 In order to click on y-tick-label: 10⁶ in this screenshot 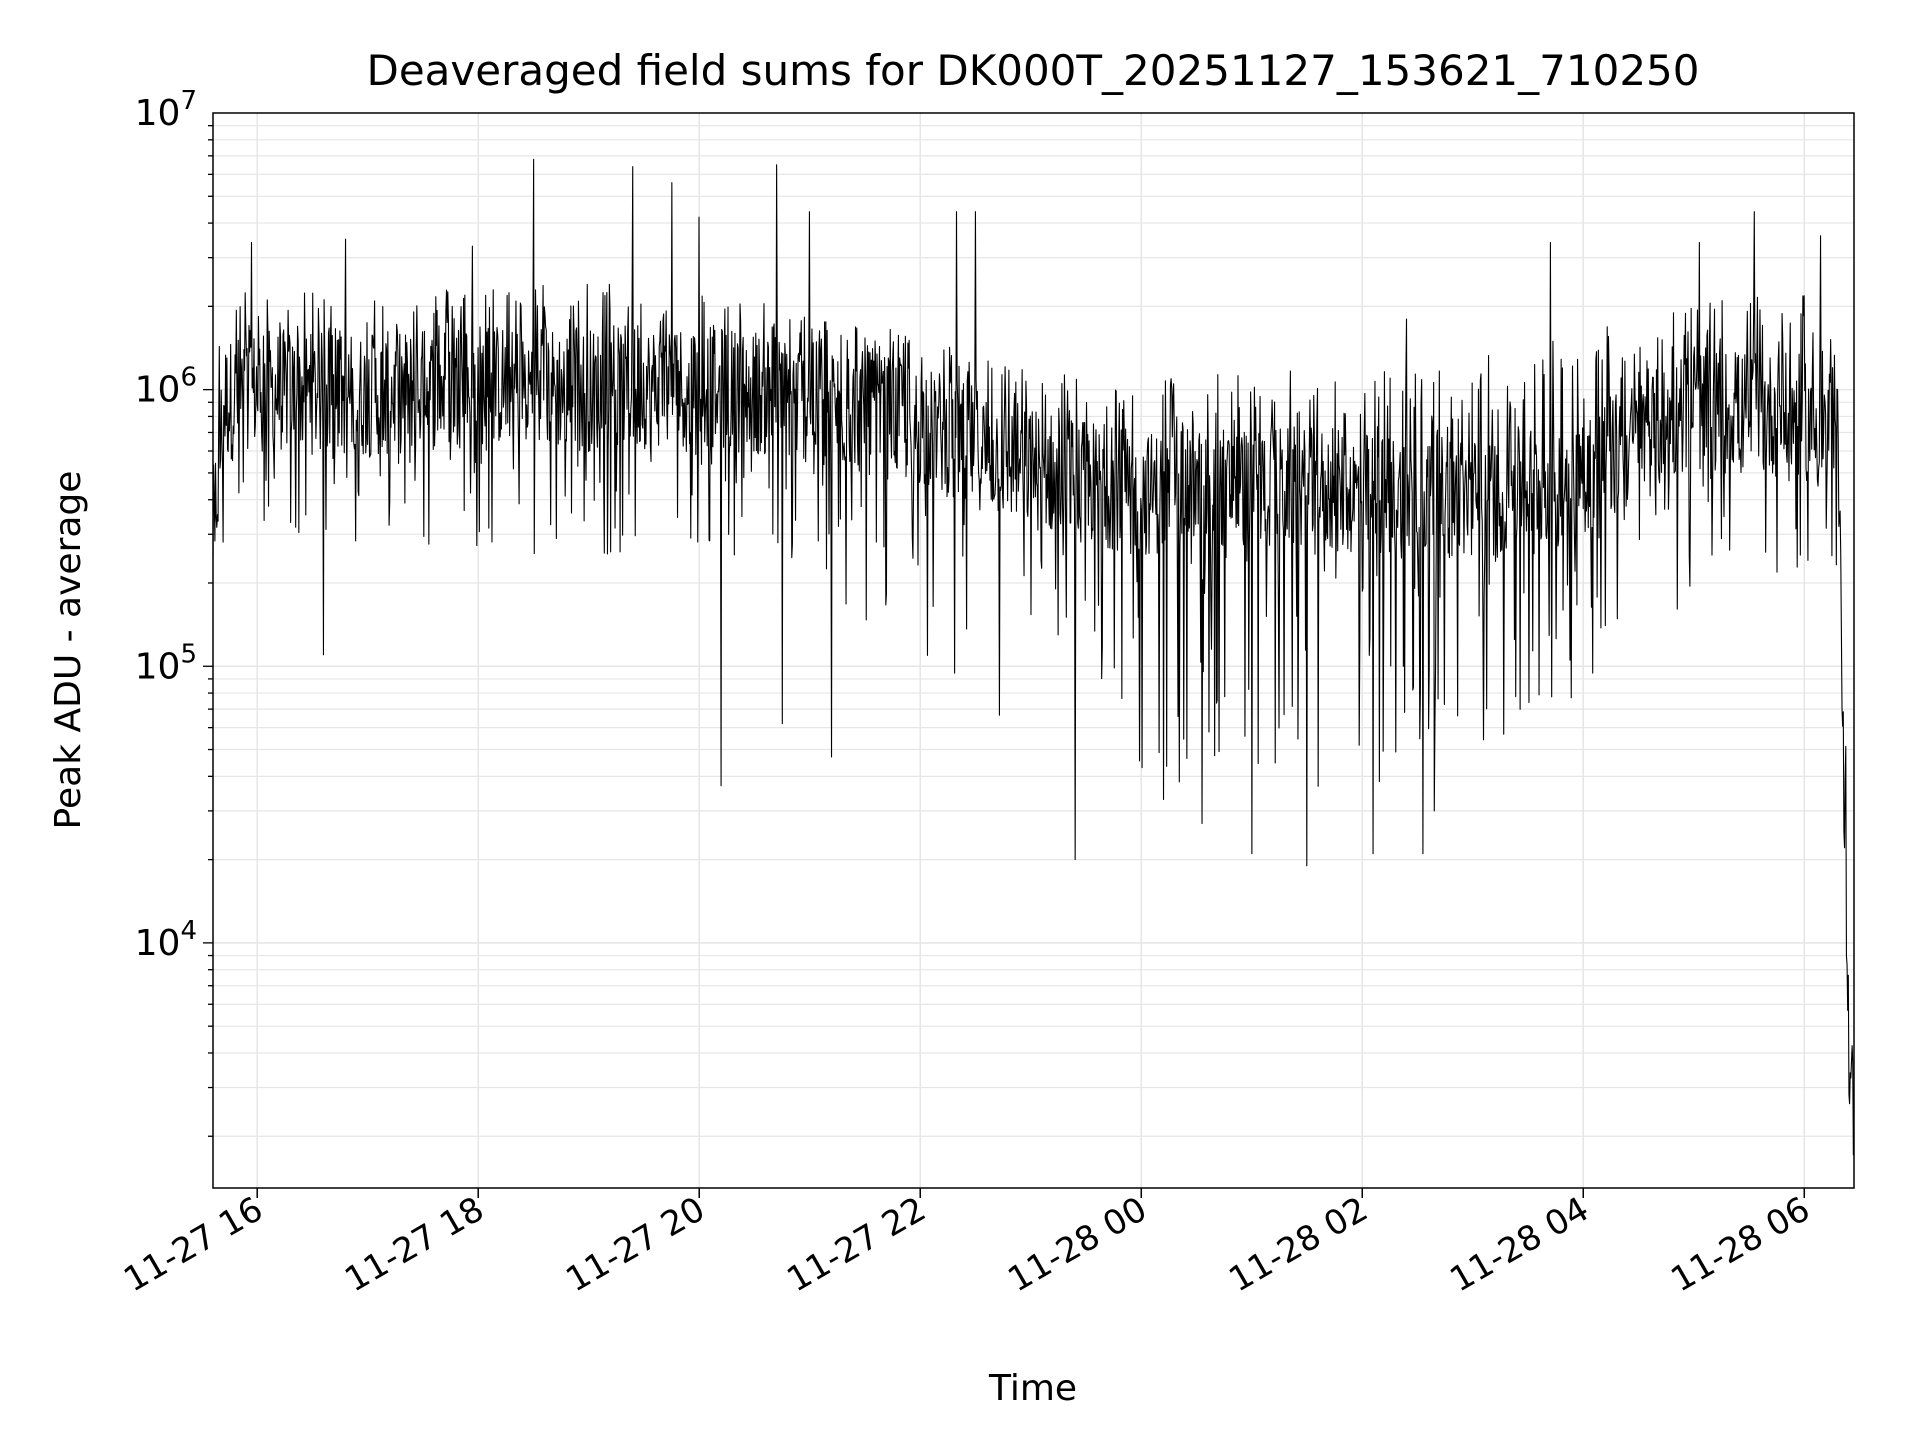, I will do `click(166, 387)`.